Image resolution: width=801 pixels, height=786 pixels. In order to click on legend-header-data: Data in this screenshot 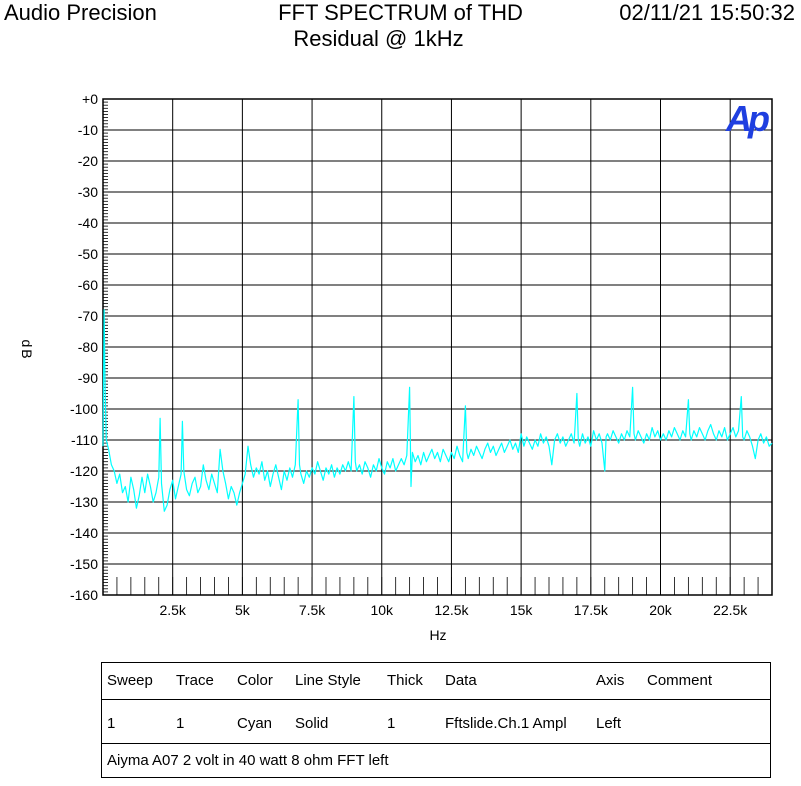, I will do `click(461, 680)`.